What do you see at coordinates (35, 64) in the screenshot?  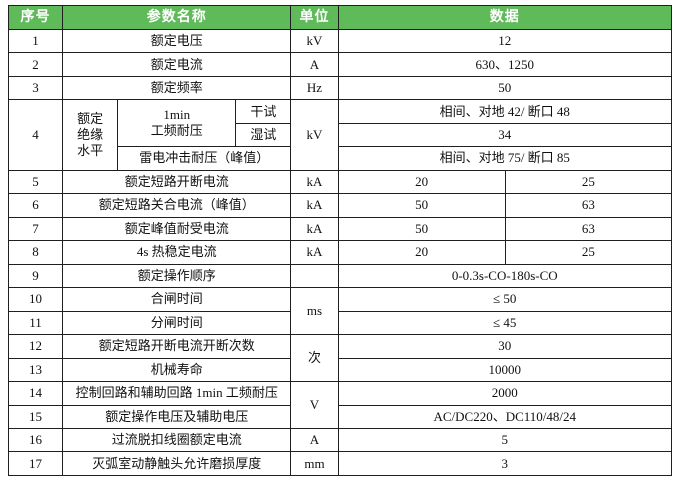 I see `sn-cell: 2` at bounding box center [35, 64].